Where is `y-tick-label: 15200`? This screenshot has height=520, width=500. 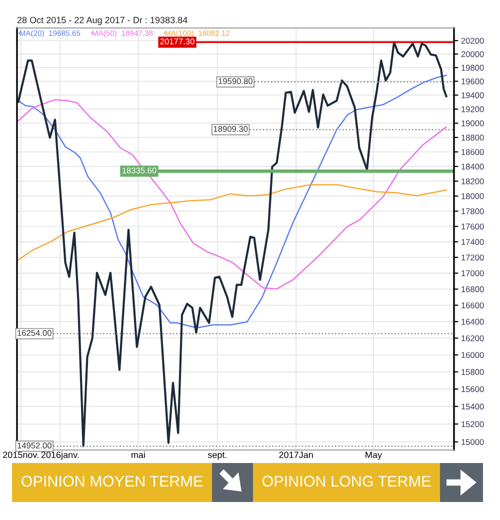 y-tick-label: 15200 is located at coordinates (473, 424).